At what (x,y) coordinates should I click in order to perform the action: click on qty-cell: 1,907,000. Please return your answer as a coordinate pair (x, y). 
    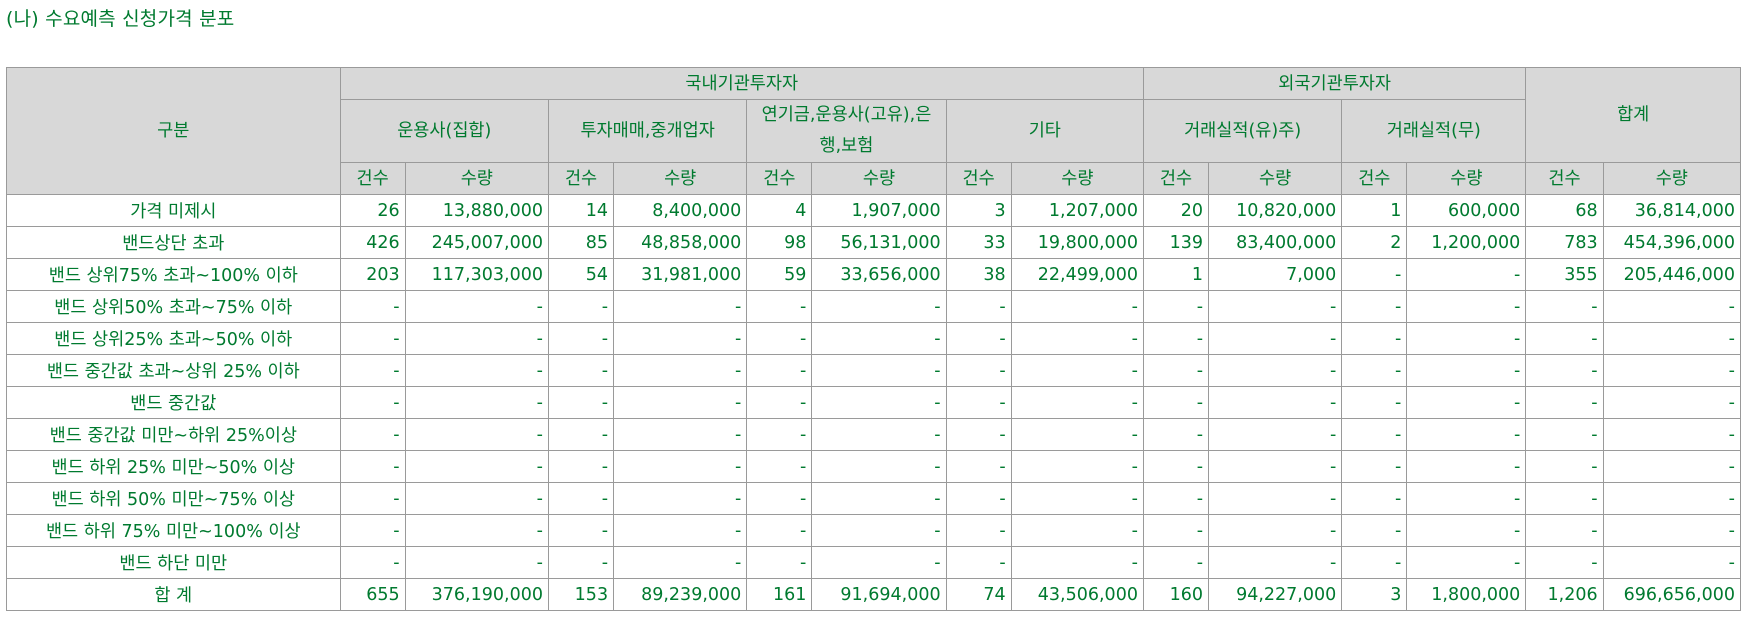
    Looking at the image, I should click on (879, 210).